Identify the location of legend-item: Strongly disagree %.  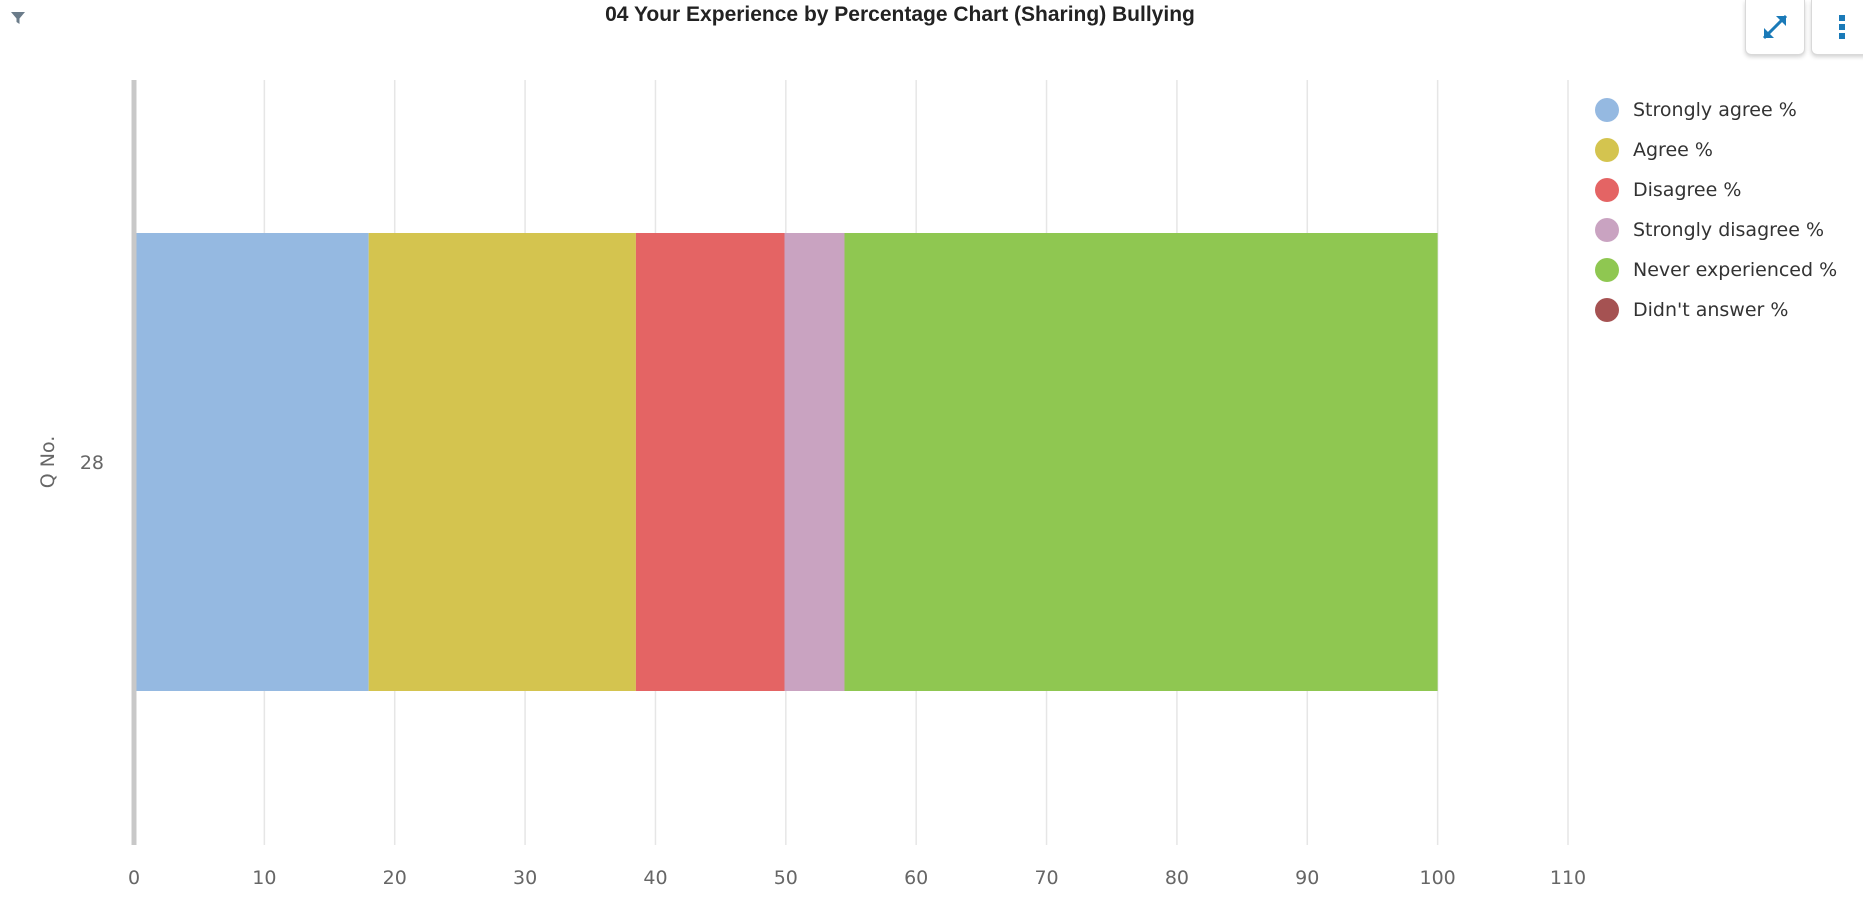
(1716, 230).